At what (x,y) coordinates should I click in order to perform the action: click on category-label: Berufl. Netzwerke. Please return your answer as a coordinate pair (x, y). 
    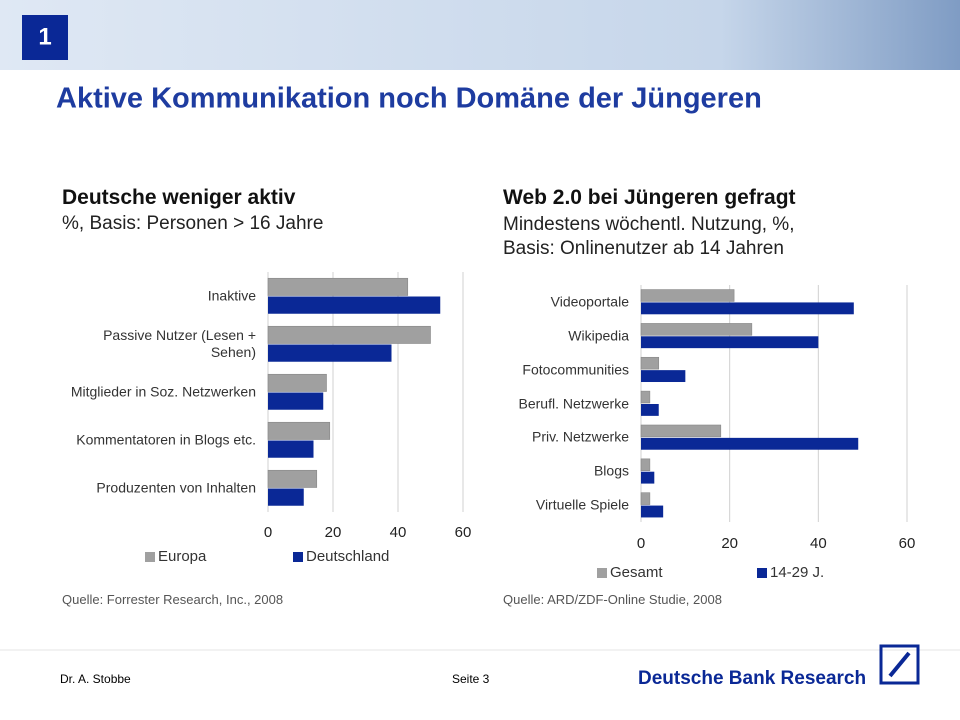
    Looking at the image, I should click on (573, 403).